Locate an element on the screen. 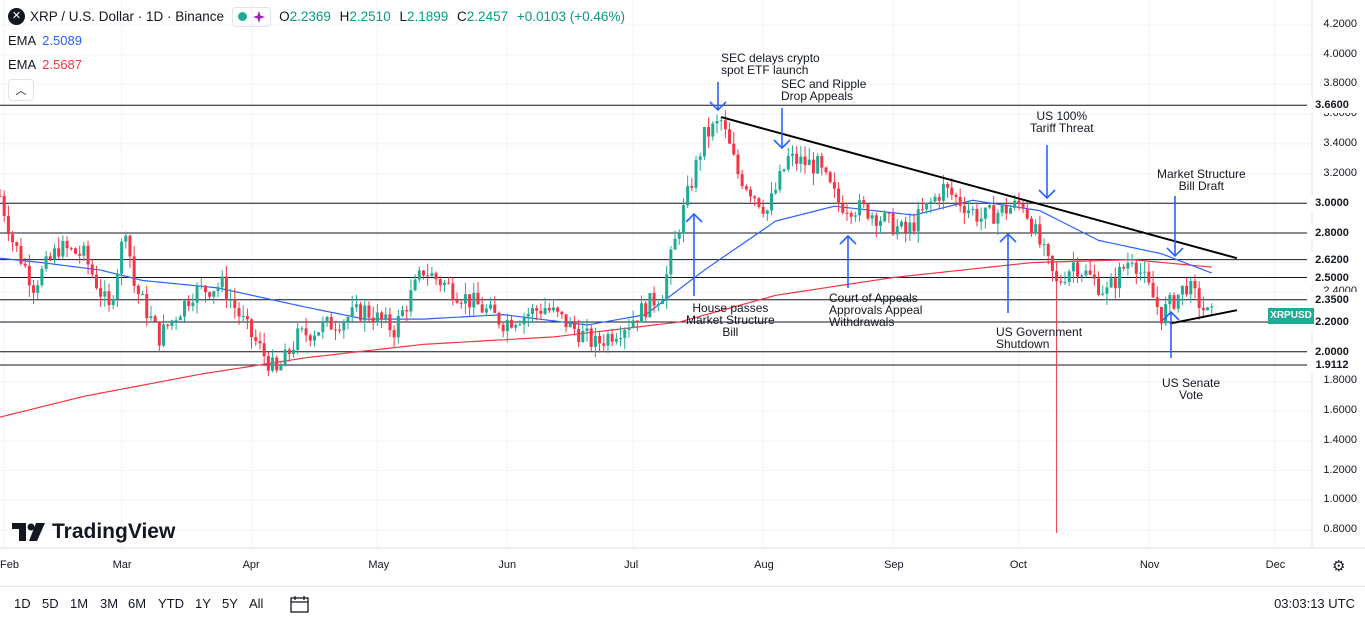  symbol-title: XRP / U.S. Dollar · 1D · Binance is located at coordinates (127, 16).